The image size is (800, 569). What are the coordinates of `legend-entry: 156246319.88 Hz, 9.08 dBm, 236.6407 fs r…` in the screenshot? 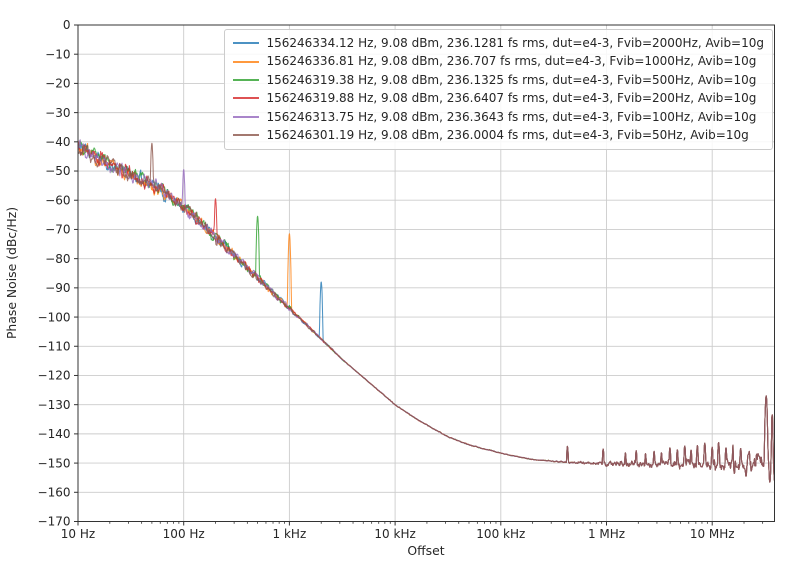 It's located at (498, 98).